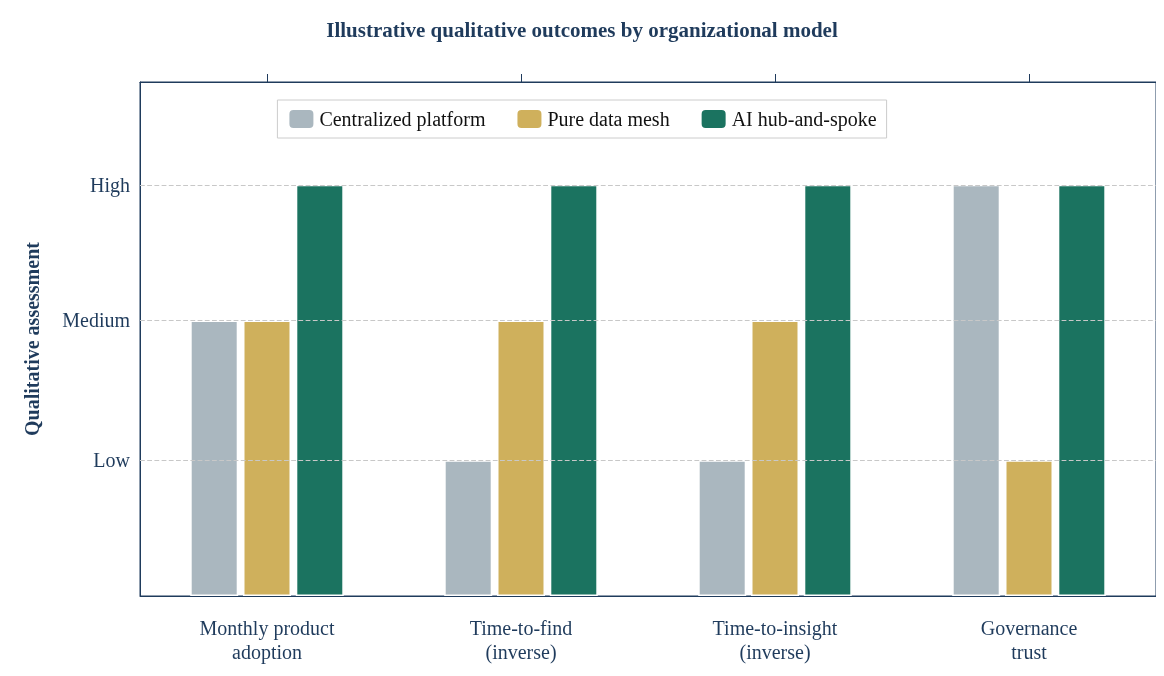  Describe the element at coordinates (112, 460) in the screenshot. I see `ref-line-label: Low` at that location.